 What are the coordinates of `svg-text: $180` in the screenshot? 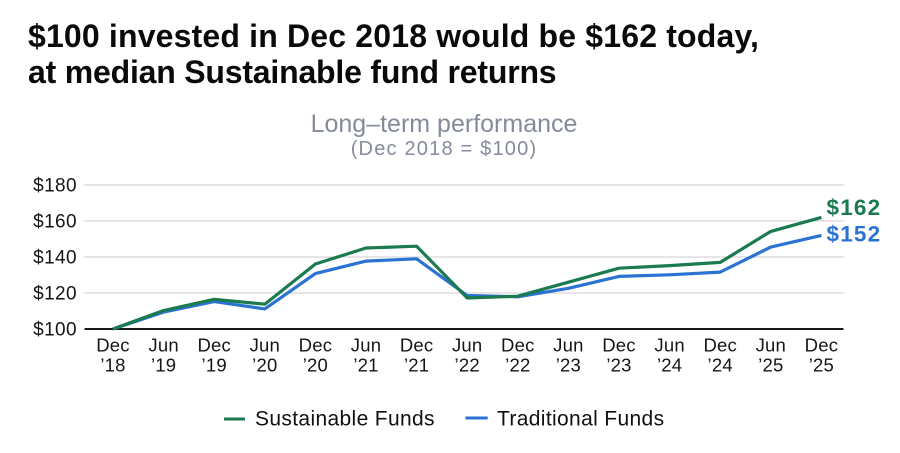 It's located at (55, 186).